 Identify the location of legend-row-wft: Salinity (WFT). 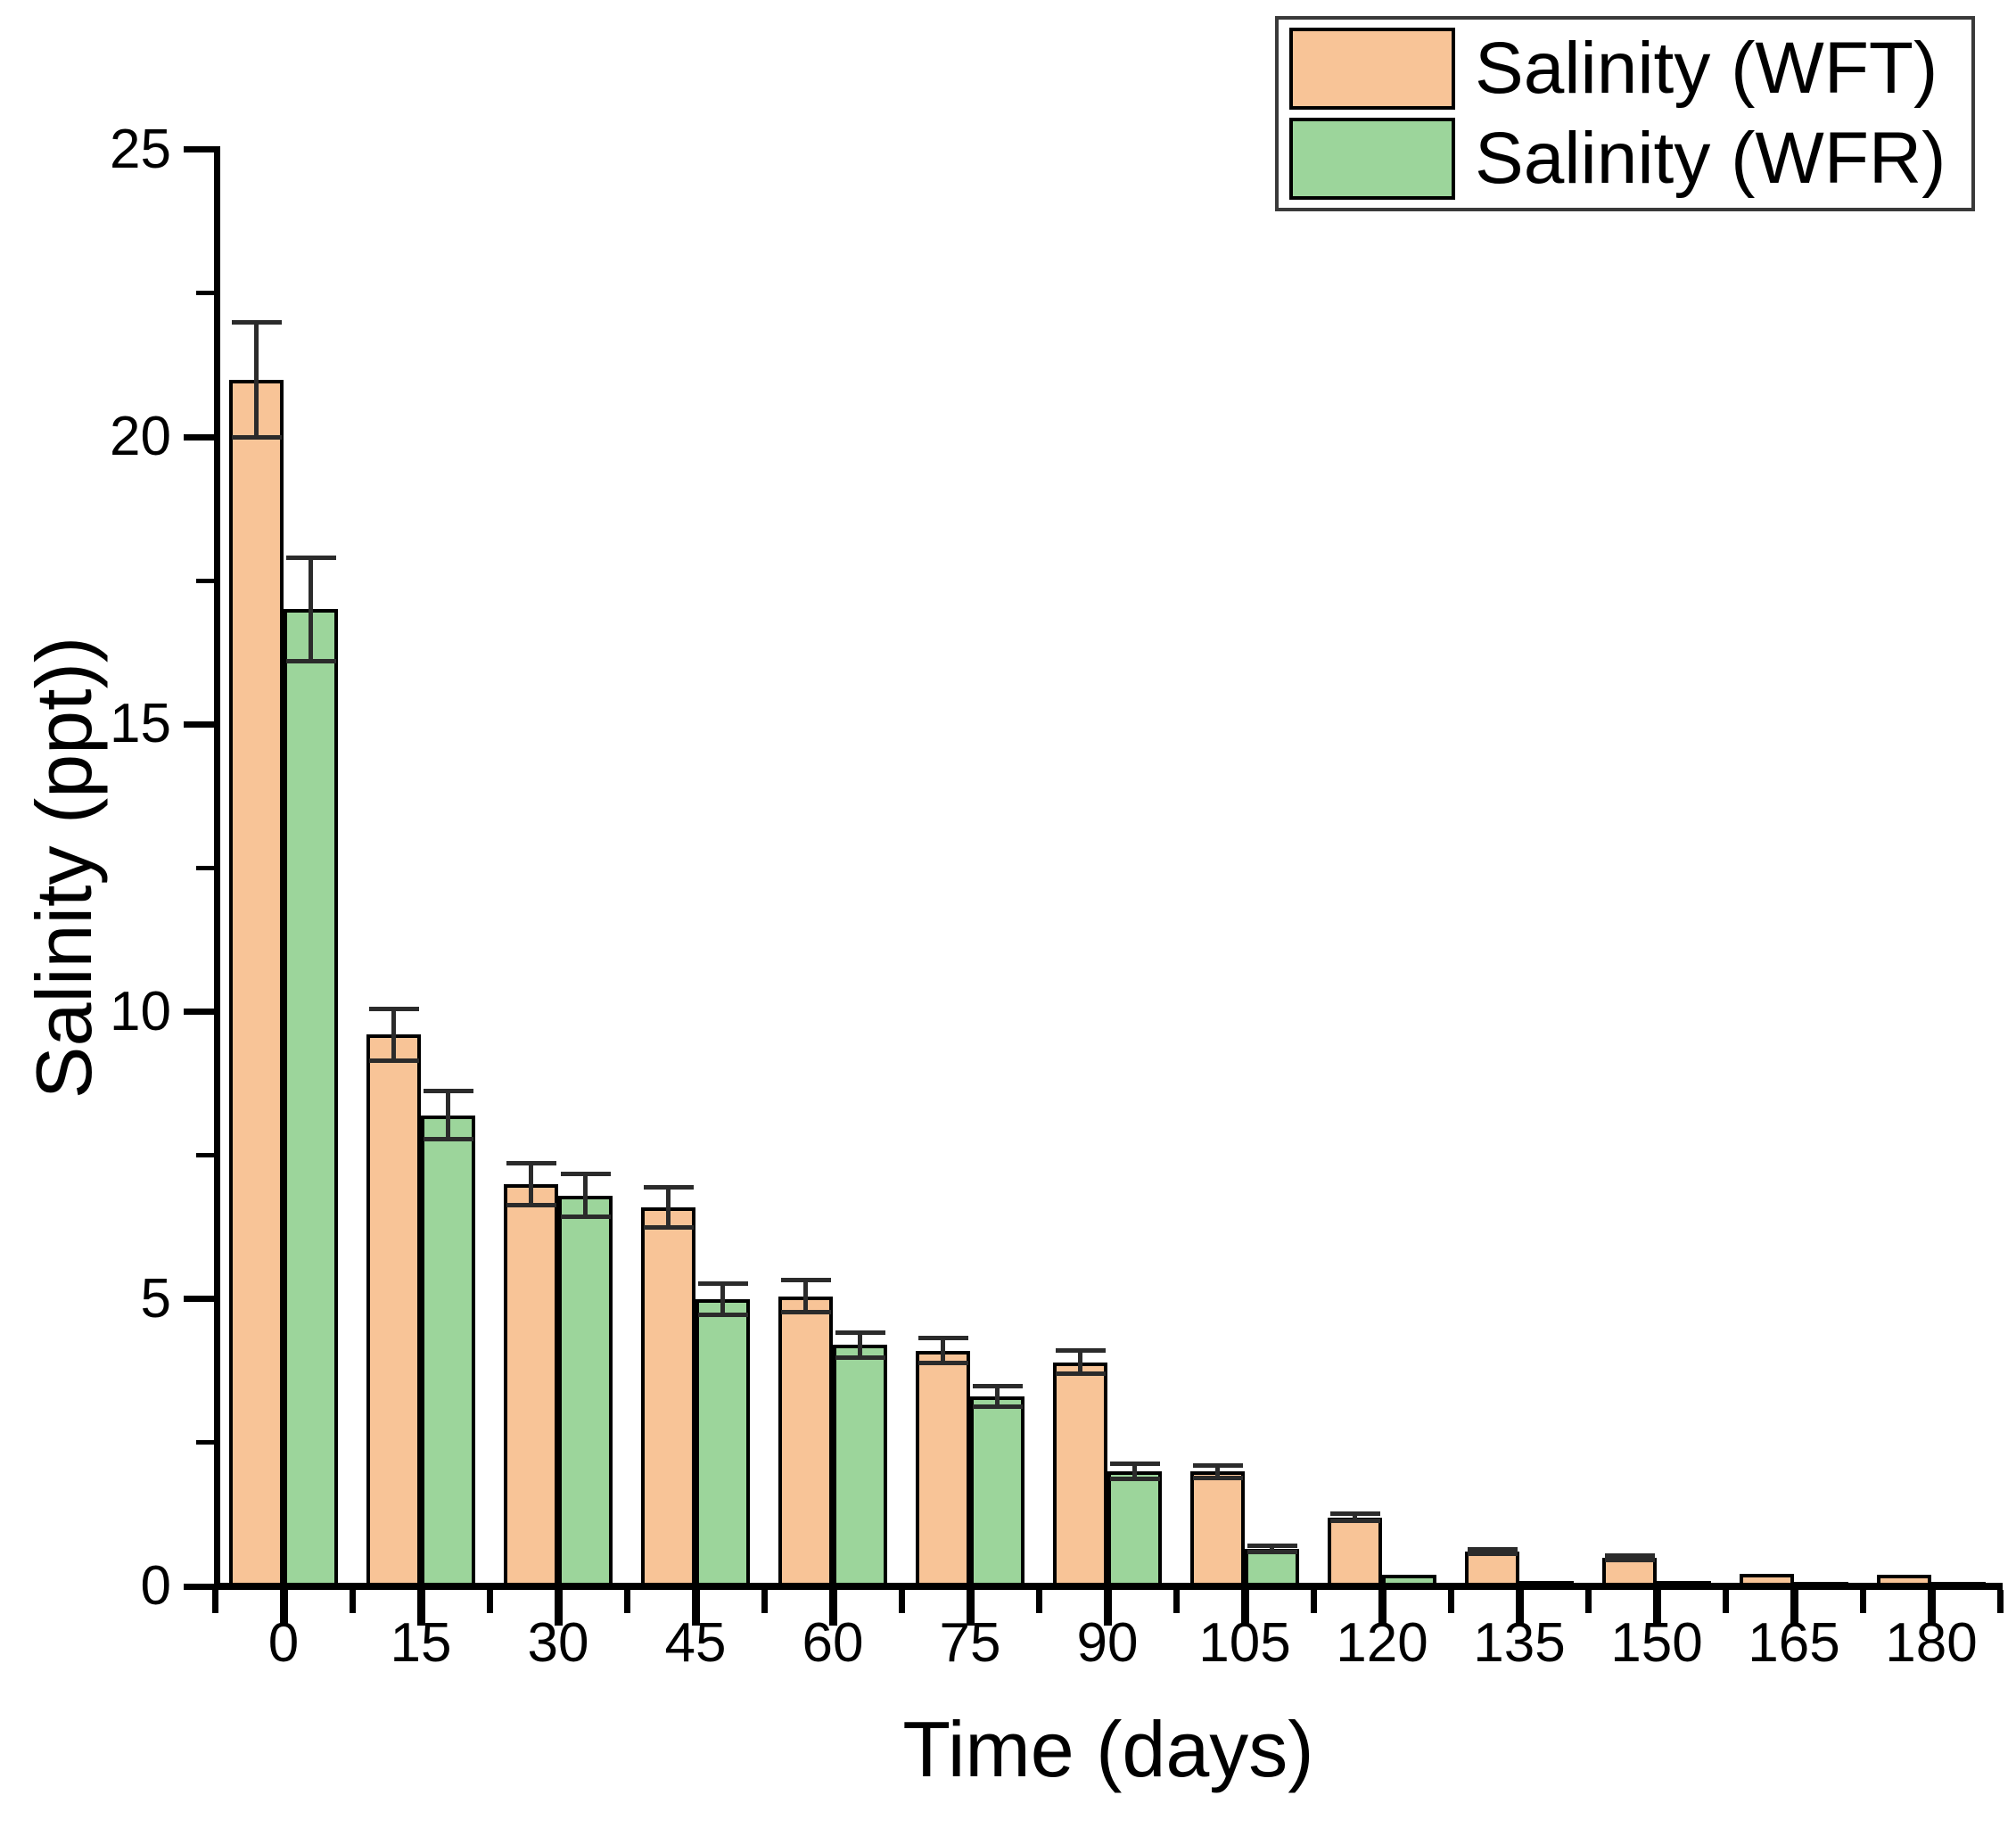
(1630, 69).